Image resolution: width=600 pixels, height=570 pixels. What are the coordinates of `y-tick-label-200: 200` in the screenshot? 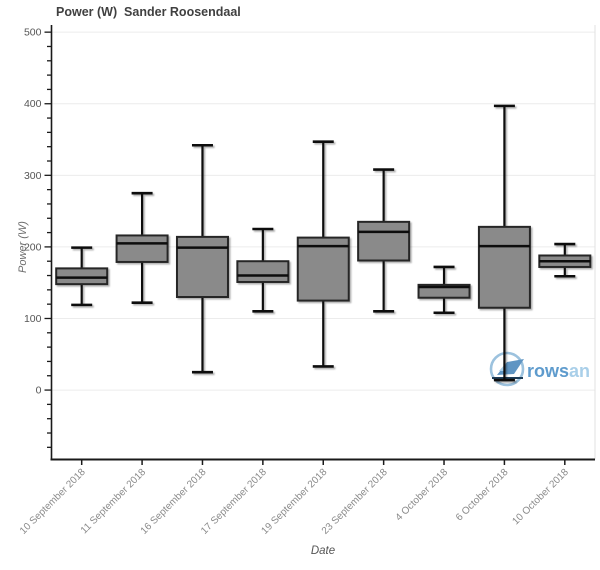 It's located at (33, 247).